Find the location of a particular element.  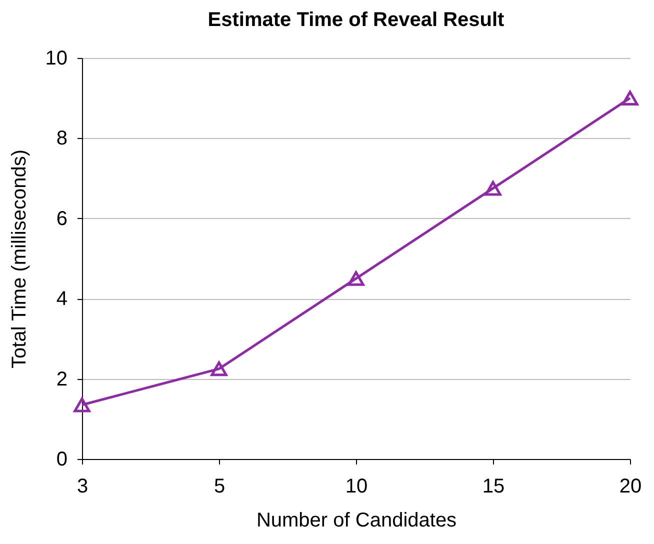

y-tick-label: 8 is located at coordinates (62, 139).